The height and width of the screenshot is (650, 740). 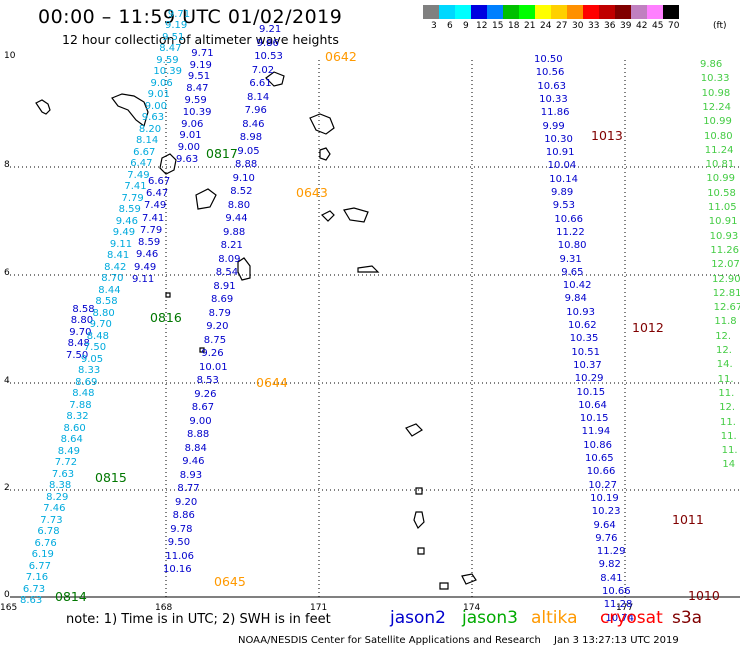 What do you see at coordinates (129, 209) in the screenshot?
I see `wave-height-value: 8.59` at bounding box center [129, 209].